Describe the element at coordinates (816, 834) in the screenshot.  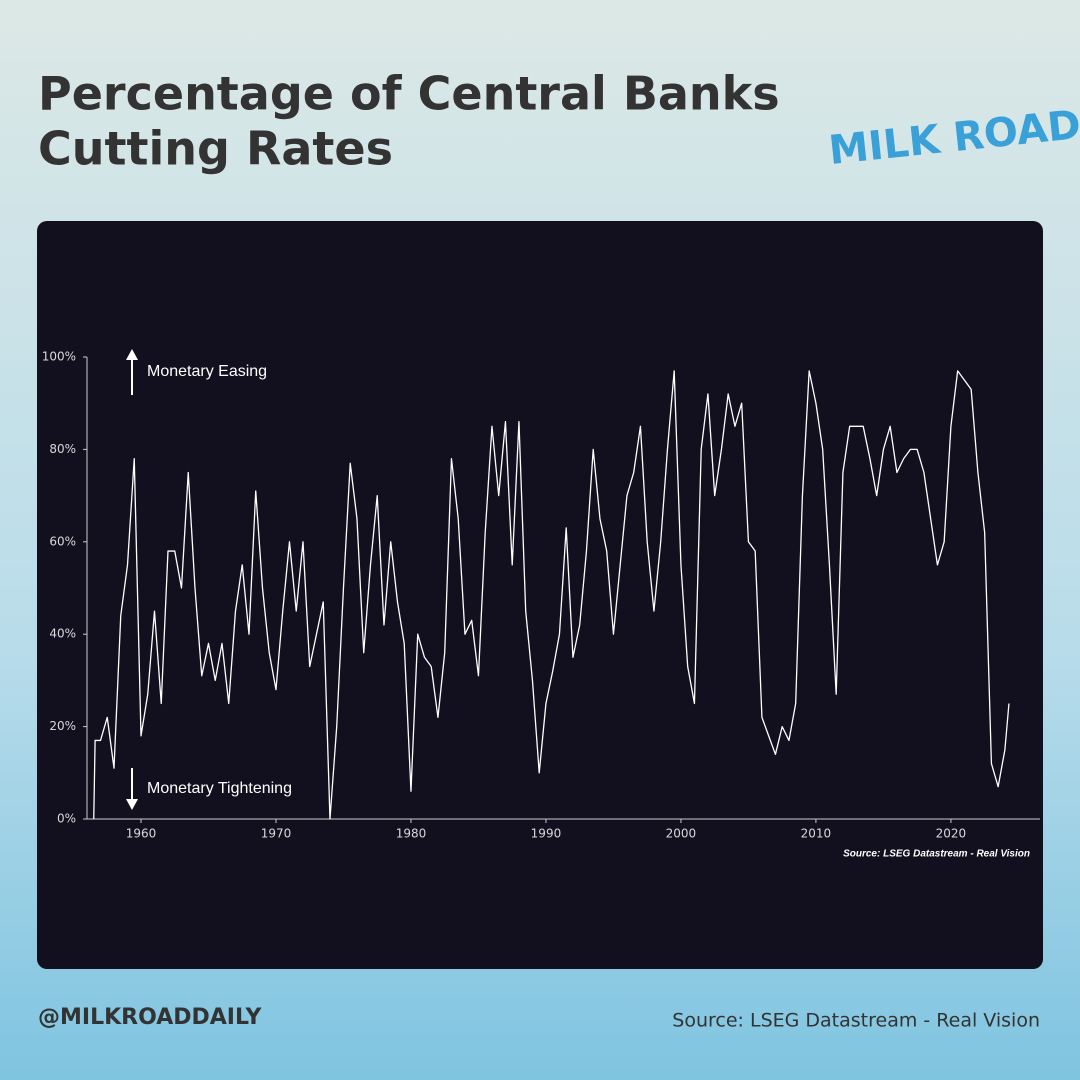
I see `x-tick-label: 2010` at that location.